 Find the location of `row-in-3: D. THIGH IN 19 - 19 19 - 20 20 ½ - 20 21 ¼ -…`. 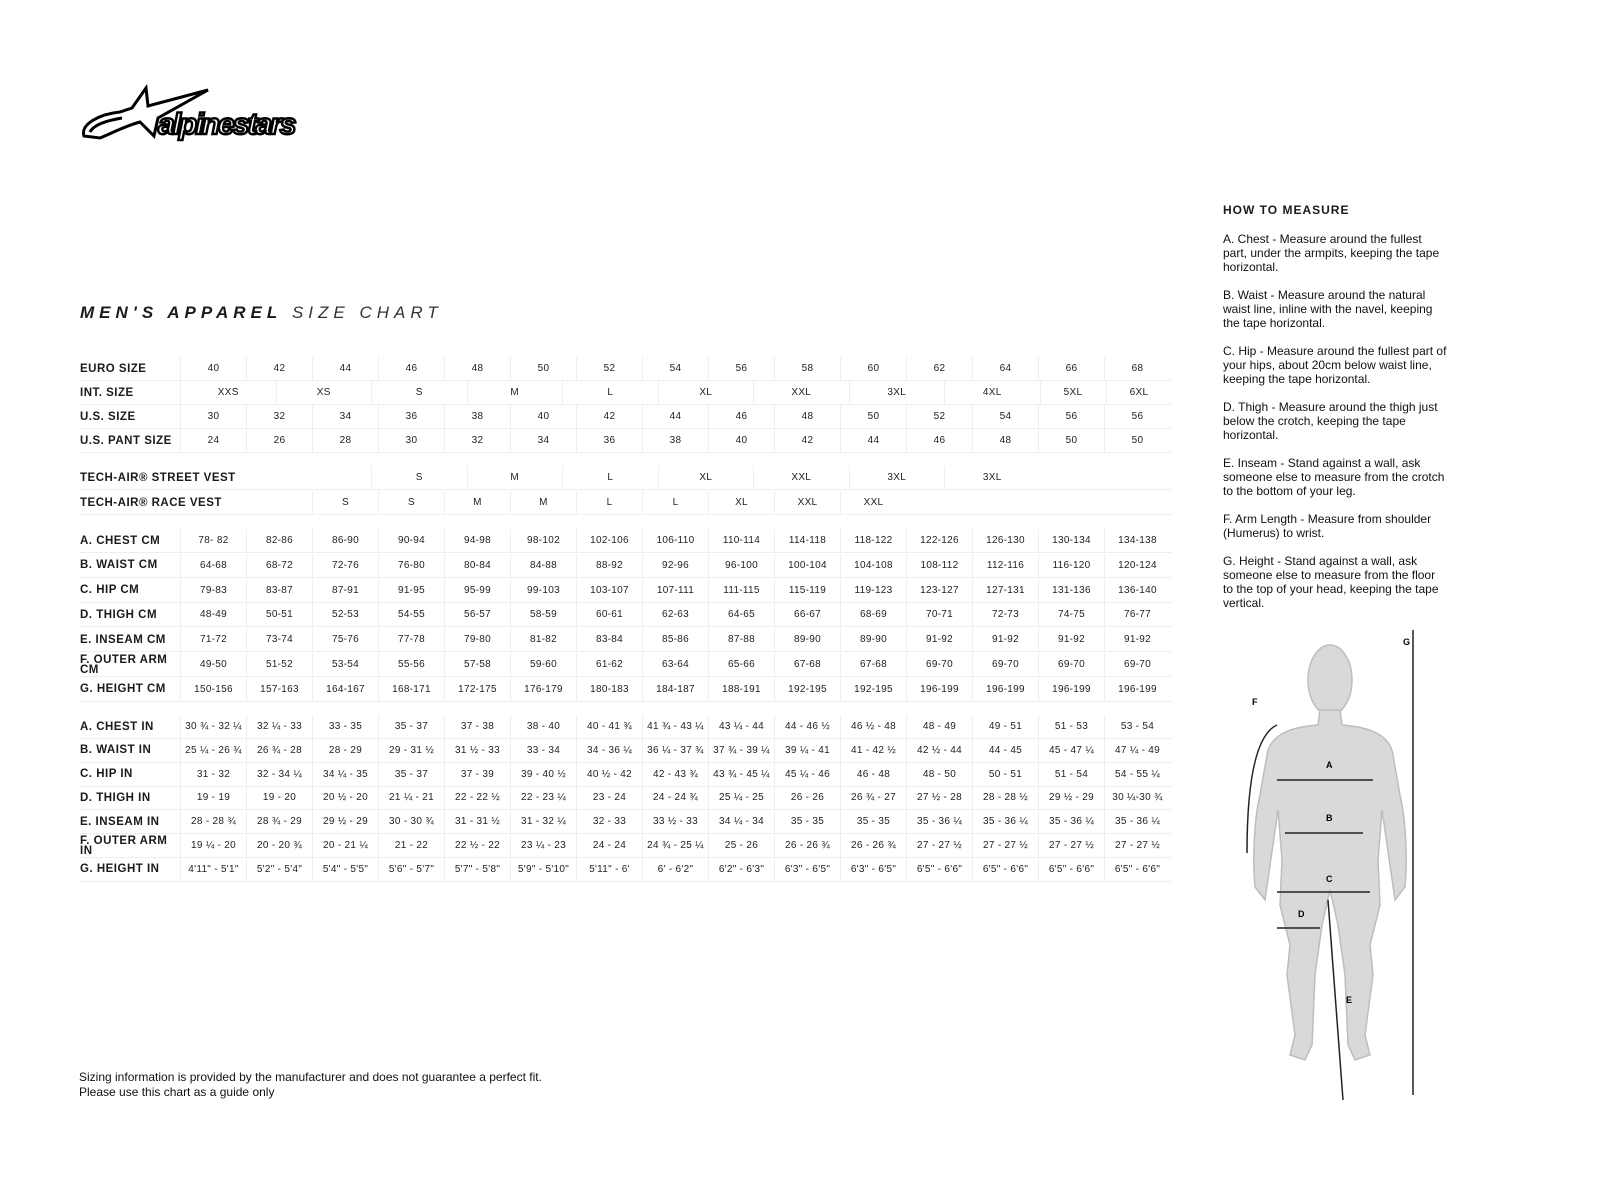

row-in-3: D. THIGH IN 19 - 19 19 - 20 20 ½ - 20 21 ¼ -… is located at coordinates (626, 798).